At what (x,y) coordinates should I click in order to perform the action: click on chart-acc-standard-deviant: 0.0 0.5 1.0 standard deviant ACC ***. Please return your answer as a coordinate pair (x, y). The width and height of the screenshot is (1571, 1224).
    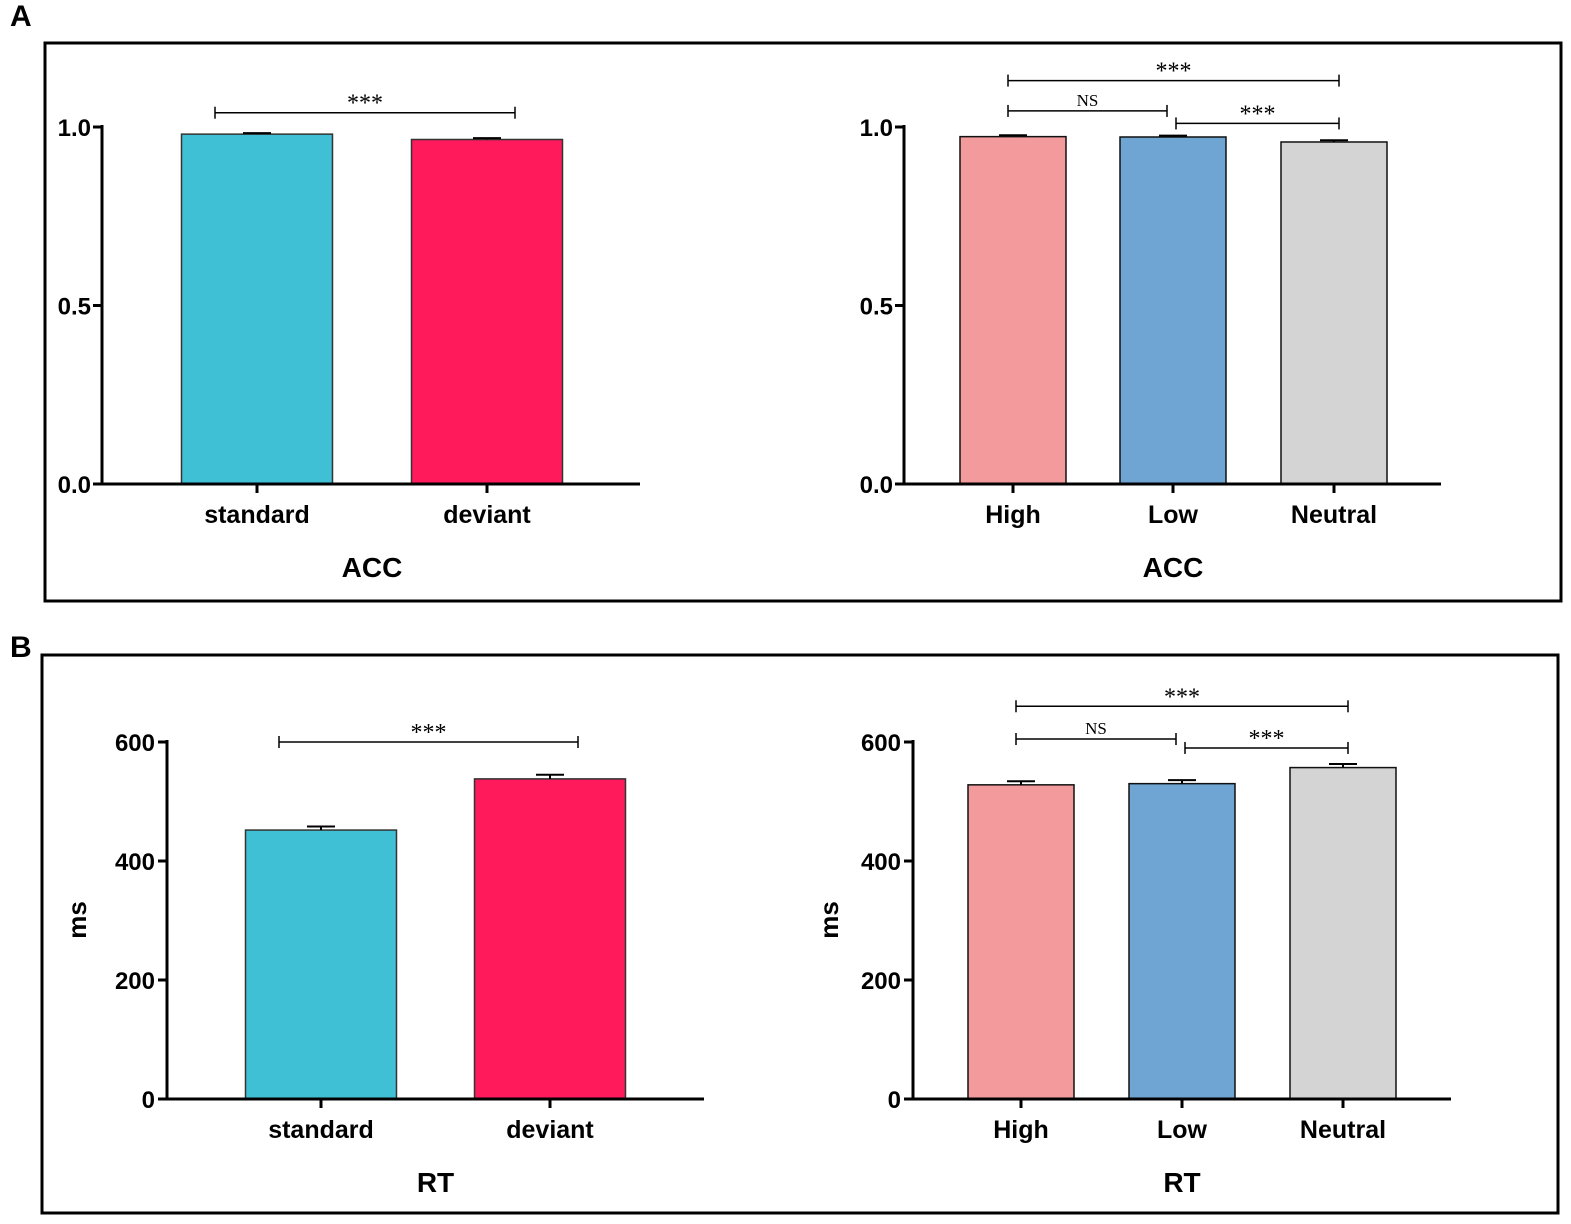
    Looking at the image, I should click on (349, 337).